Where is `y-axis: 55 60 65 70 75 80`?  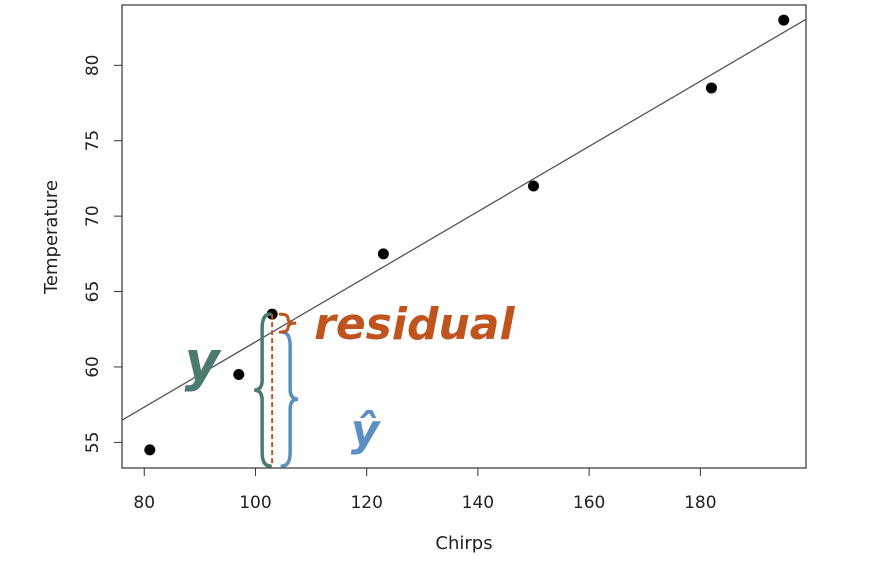
y-axis: 55 60 65 70 75 80 is located at coordinates (103, 254).